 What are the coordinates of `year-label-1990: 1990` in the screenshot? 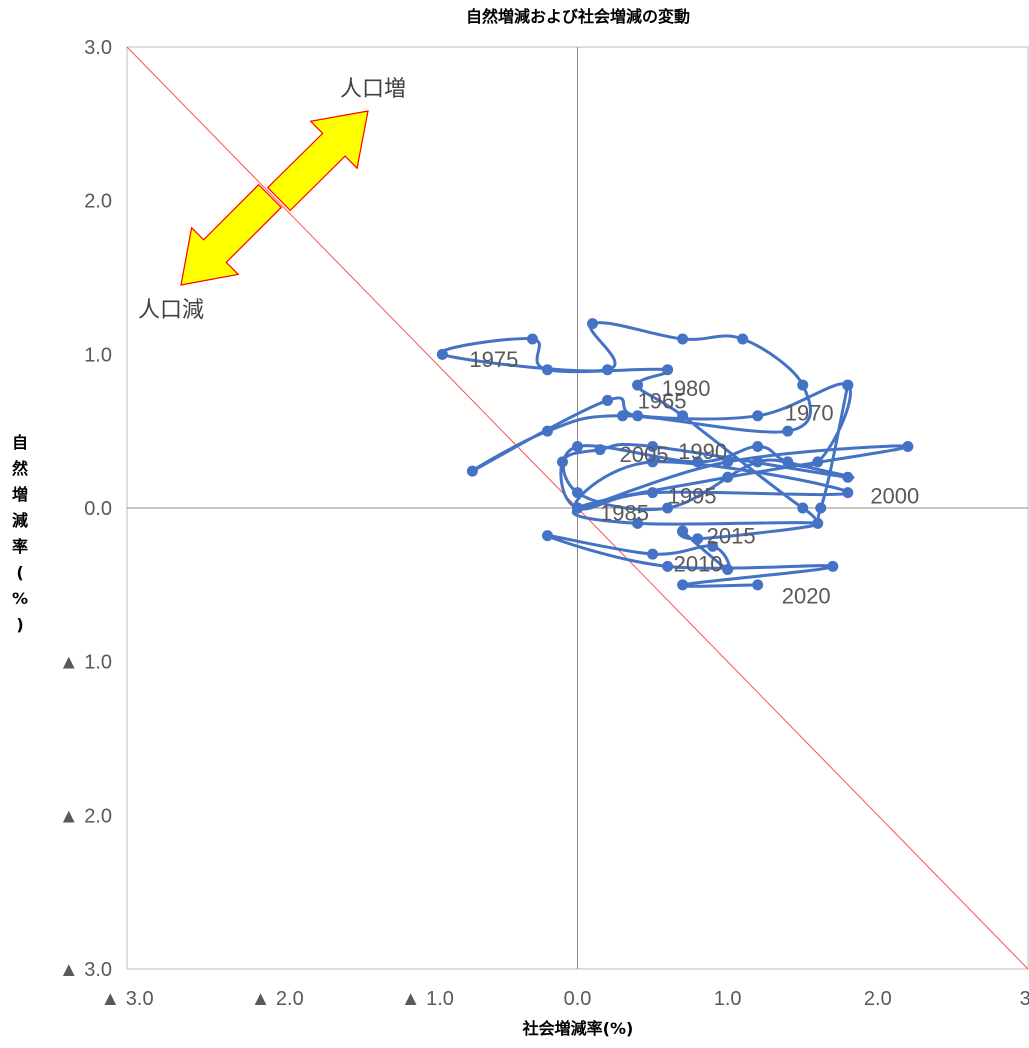 It's located at (702, 451).